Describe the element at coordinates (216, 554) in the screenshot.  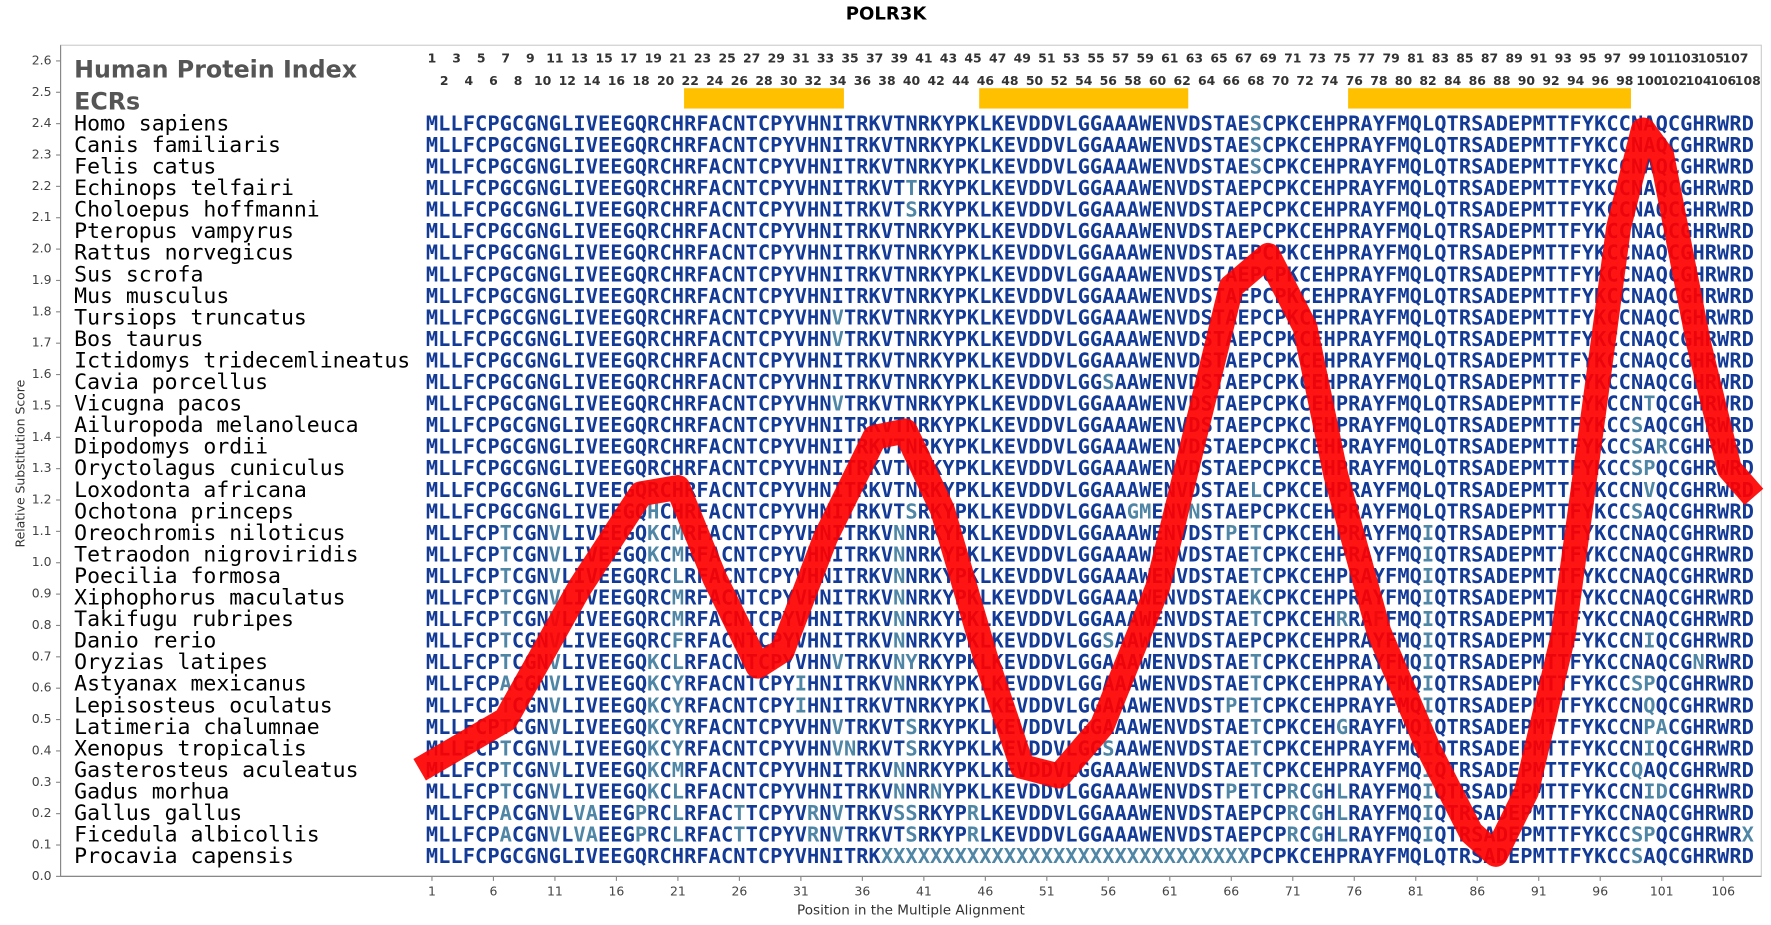
I see `species-name: Tetraodon nigroviridis` at that location.